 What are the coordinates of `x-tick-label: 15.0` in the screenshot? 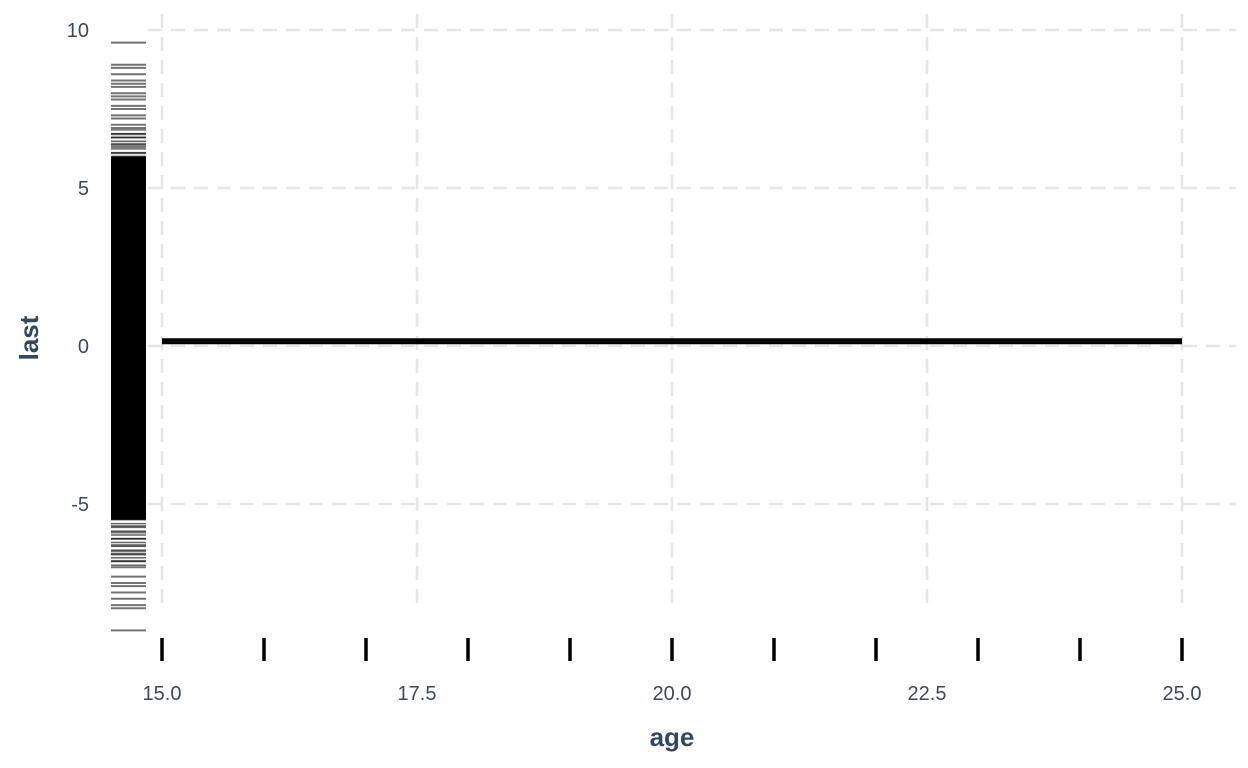 It's located at (162, 694).